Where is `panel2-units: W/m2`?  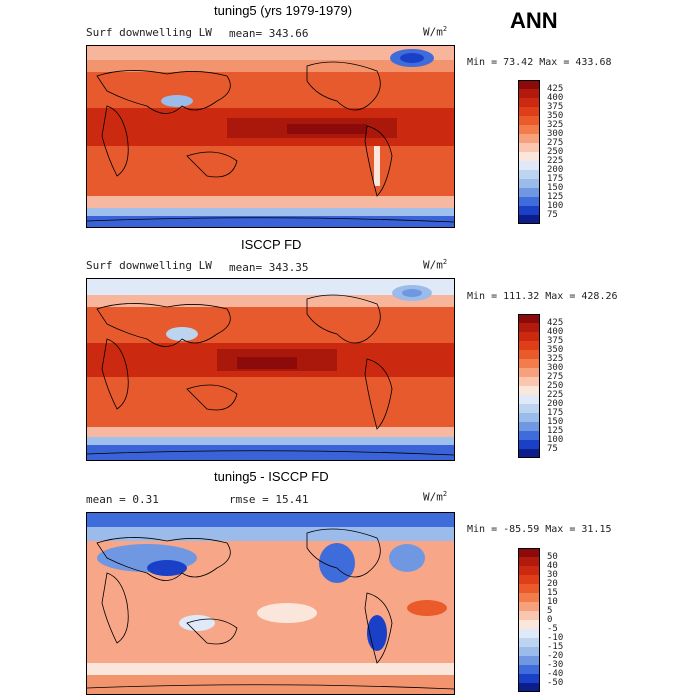 panel2-units: W/m2 is located at coordinates (435, 265).